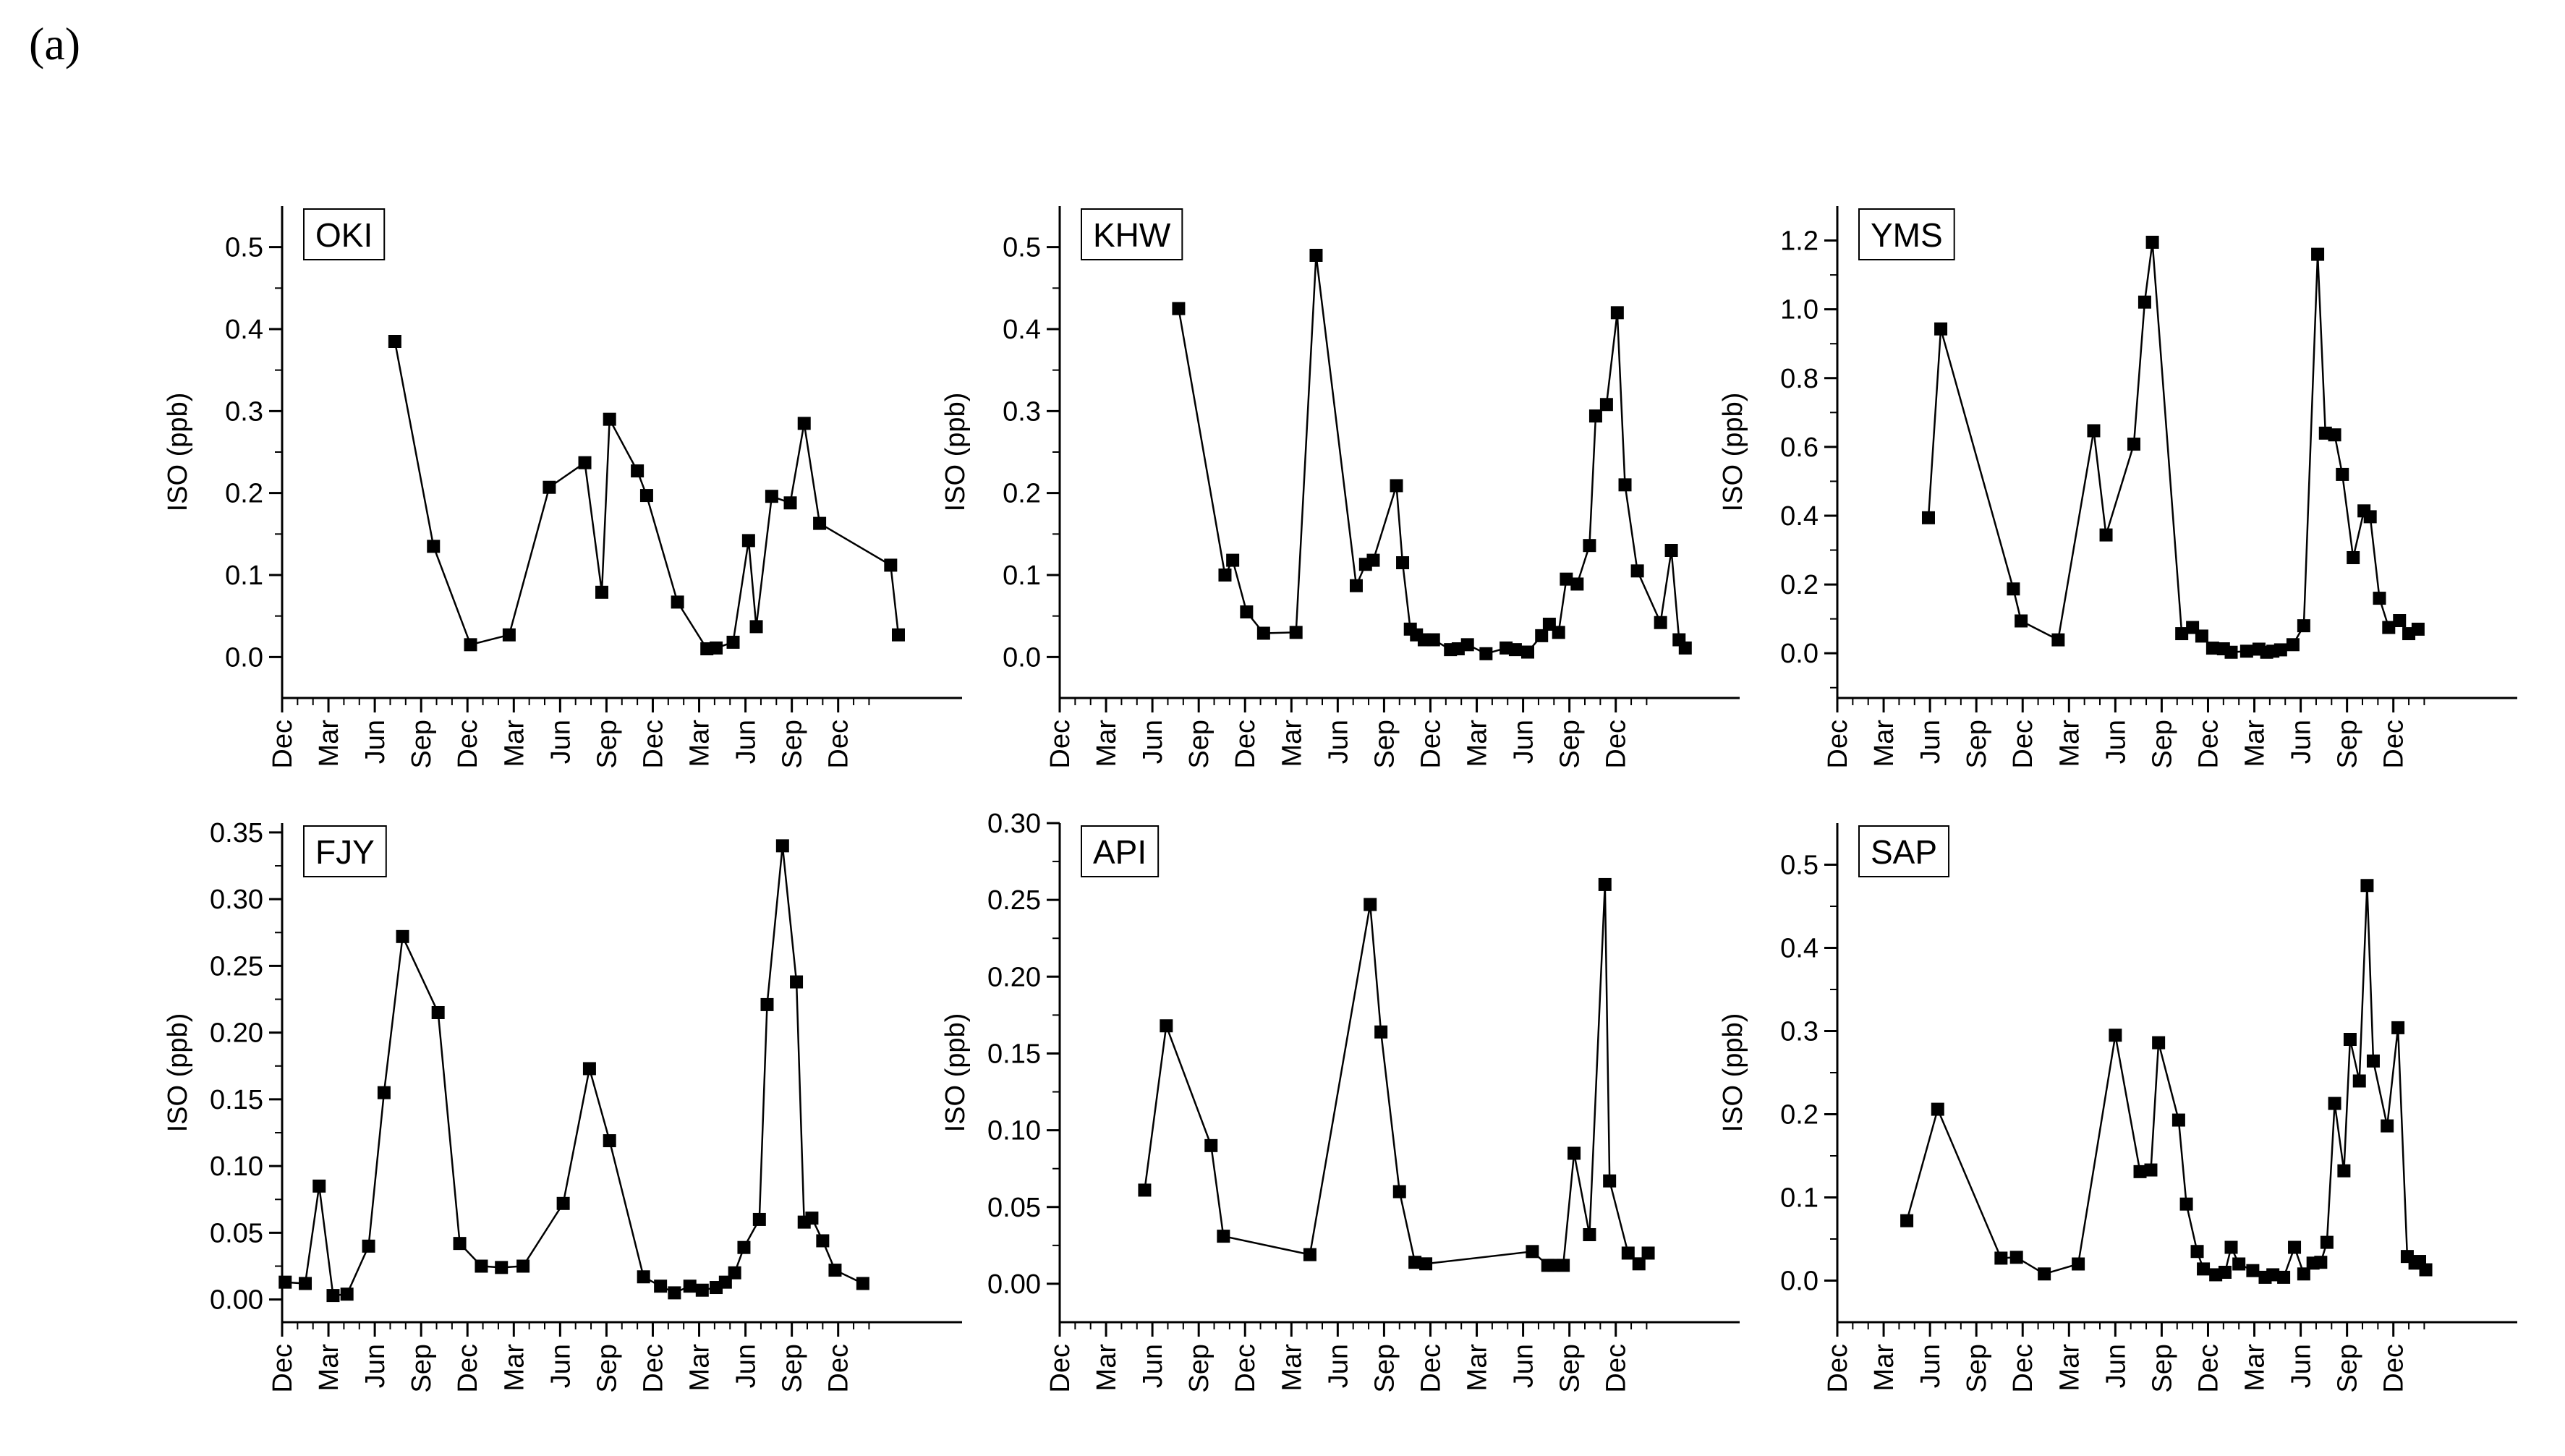 This screenshot has width=2565, height=1456. Describe the element at coordinates (237, 833) in the screenshot. I see `y-tick-label: 0.35` at that location.